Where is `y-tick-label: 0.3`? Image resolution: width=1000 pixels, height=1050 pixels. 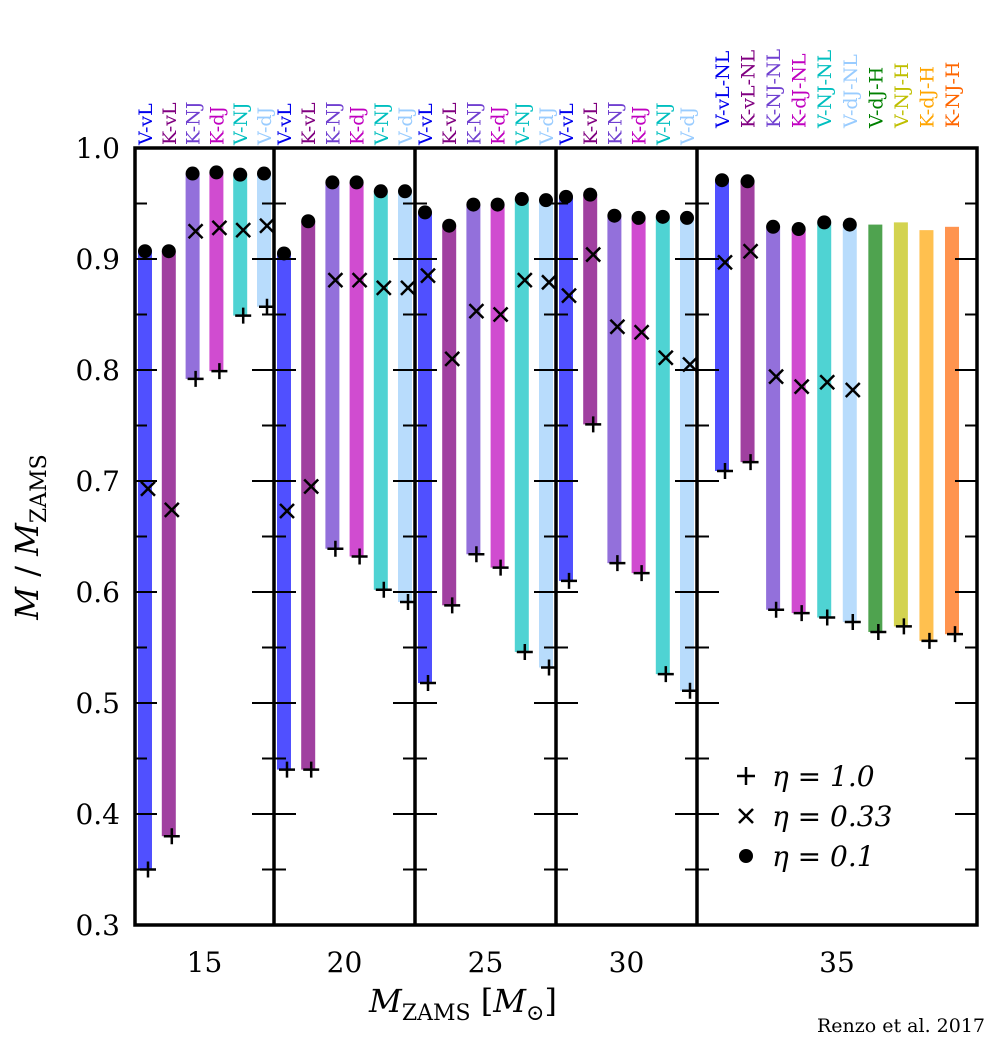 y-tick-label: 0.3 is located at coordinates (97, 925).